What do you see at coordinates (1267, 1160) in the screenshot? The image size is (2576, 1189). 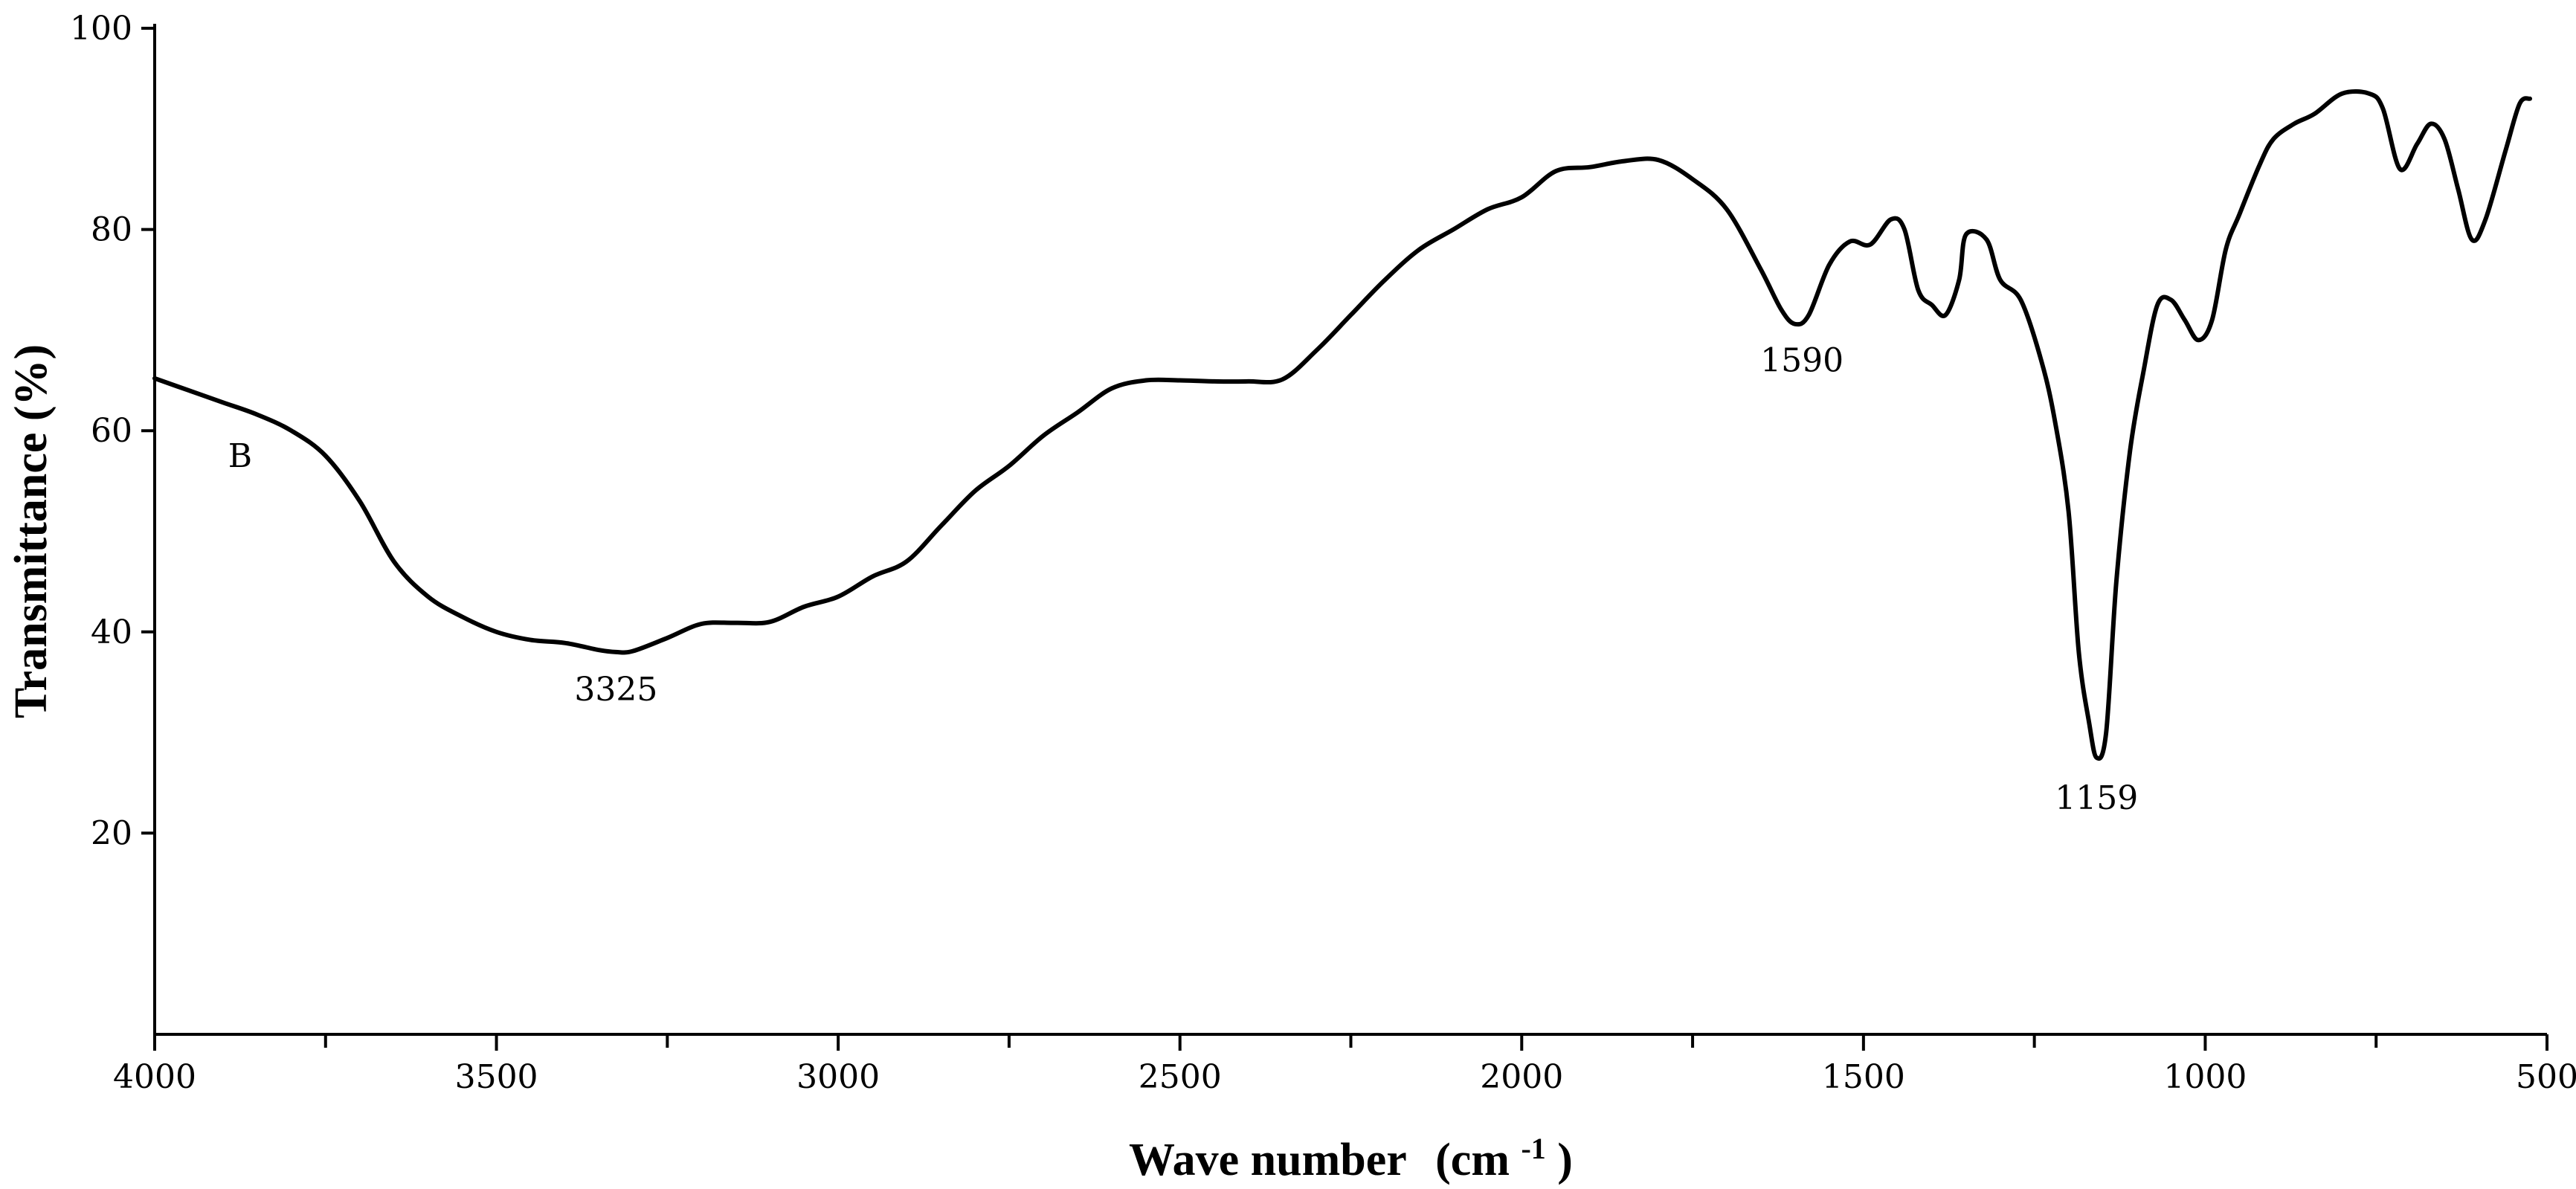 I see `x-axis-title-text: Wave number` at bounding box center [1267, 1160].